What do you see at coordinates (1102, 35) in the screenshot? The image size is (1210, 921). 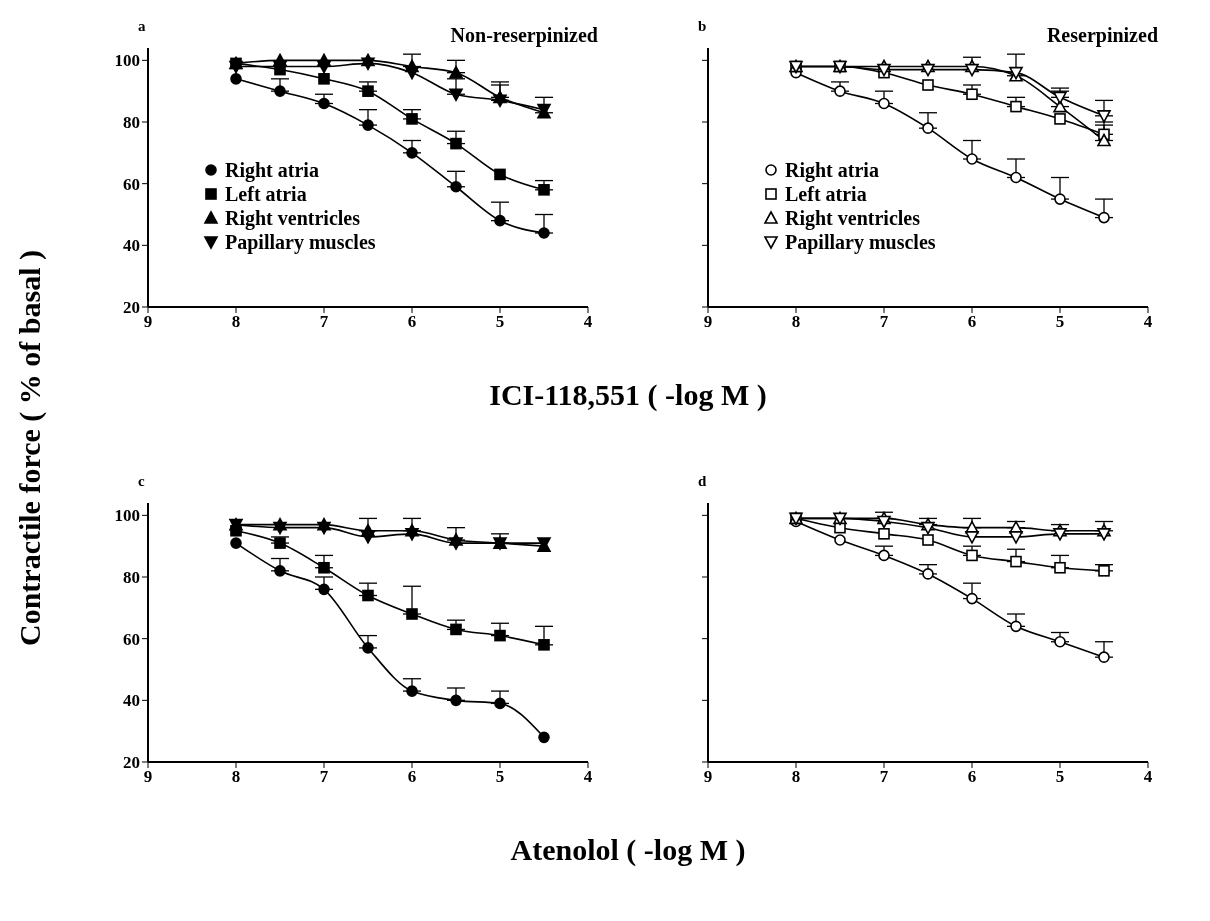 I see `text: Reserpinized` at bounding box center [1102, 35].